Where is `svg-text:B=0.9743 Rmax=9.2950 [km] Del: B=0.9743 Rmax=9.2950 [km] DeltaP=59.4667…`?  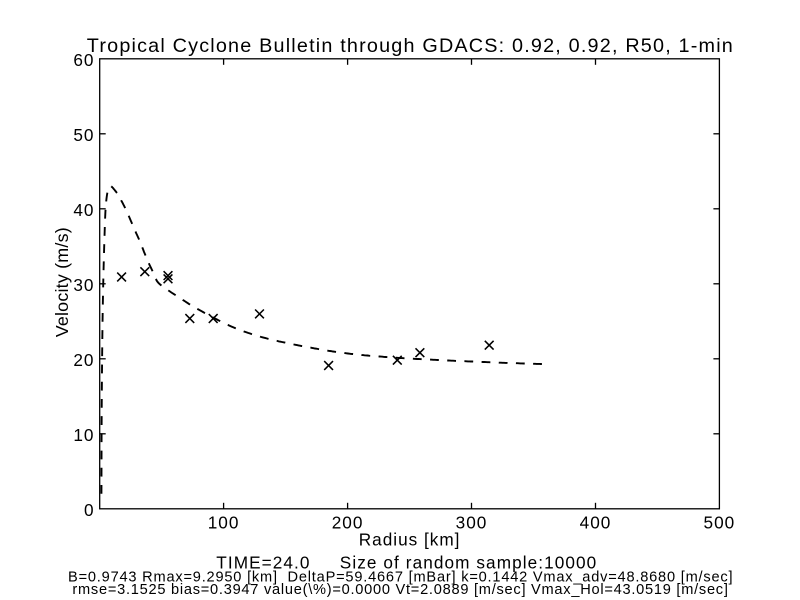 svg-text:B=0.9743 Rmax=9.2950 [km] Del: B=0.9743 Rmax=9.2950 [km] DeltaP=59.4667… is located at coordinates (400, 578).